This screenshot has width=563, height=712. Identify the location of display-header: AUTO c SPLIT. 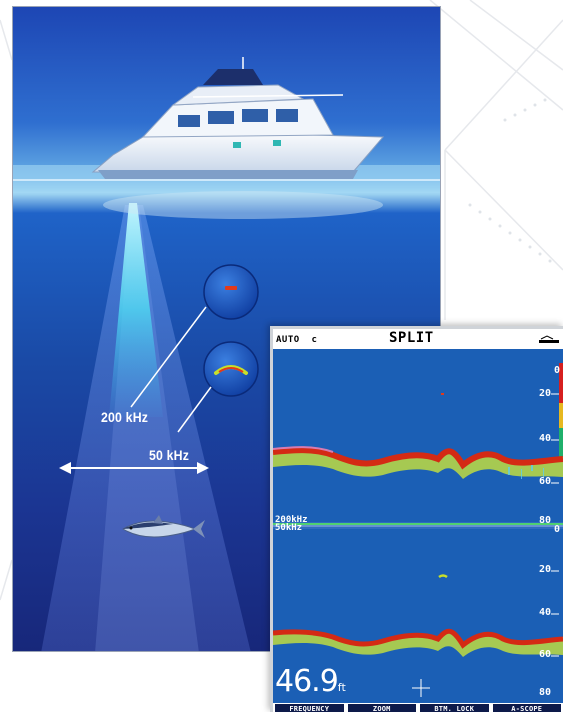
(418, 339).